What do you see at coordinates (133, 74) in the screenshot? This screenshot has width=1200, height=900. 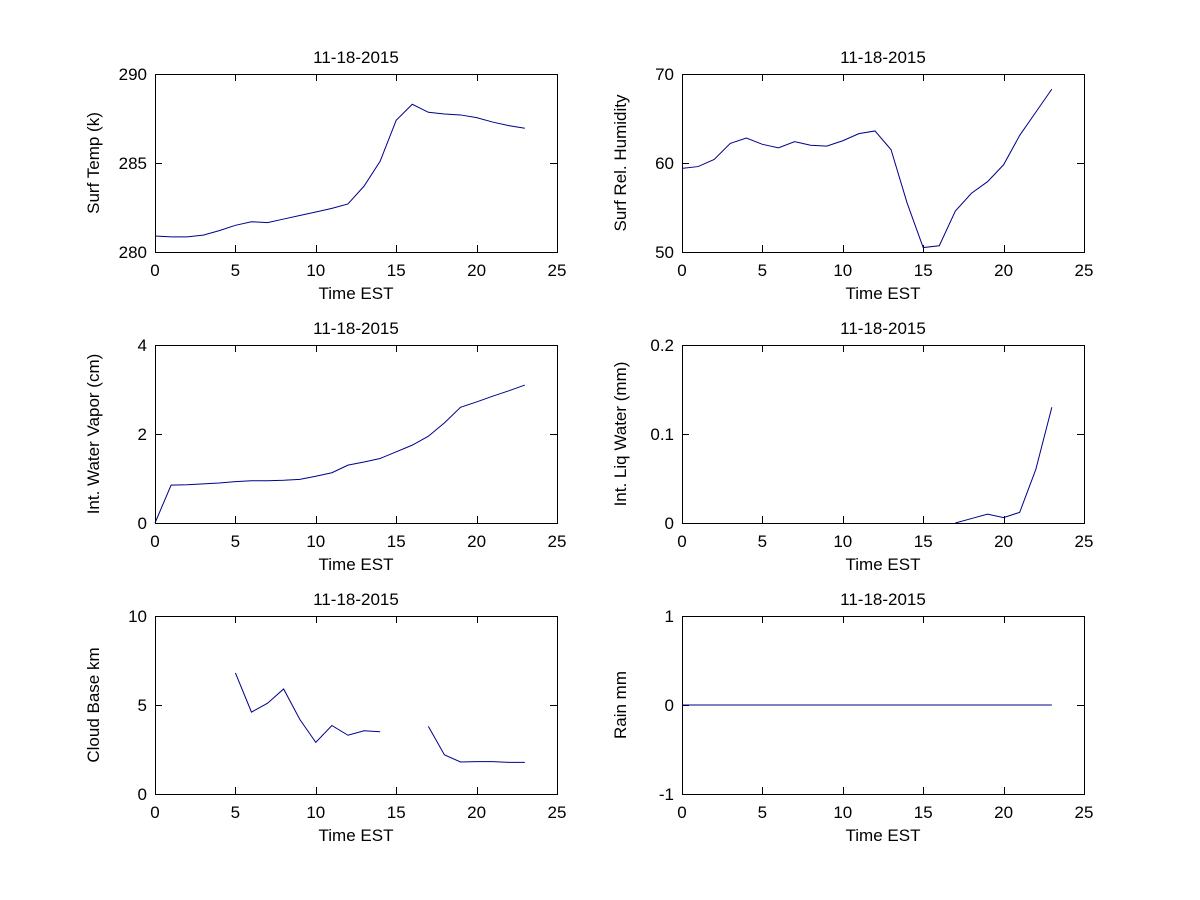 I see `y-tick-label: 290` at bounding box center [133, 74].